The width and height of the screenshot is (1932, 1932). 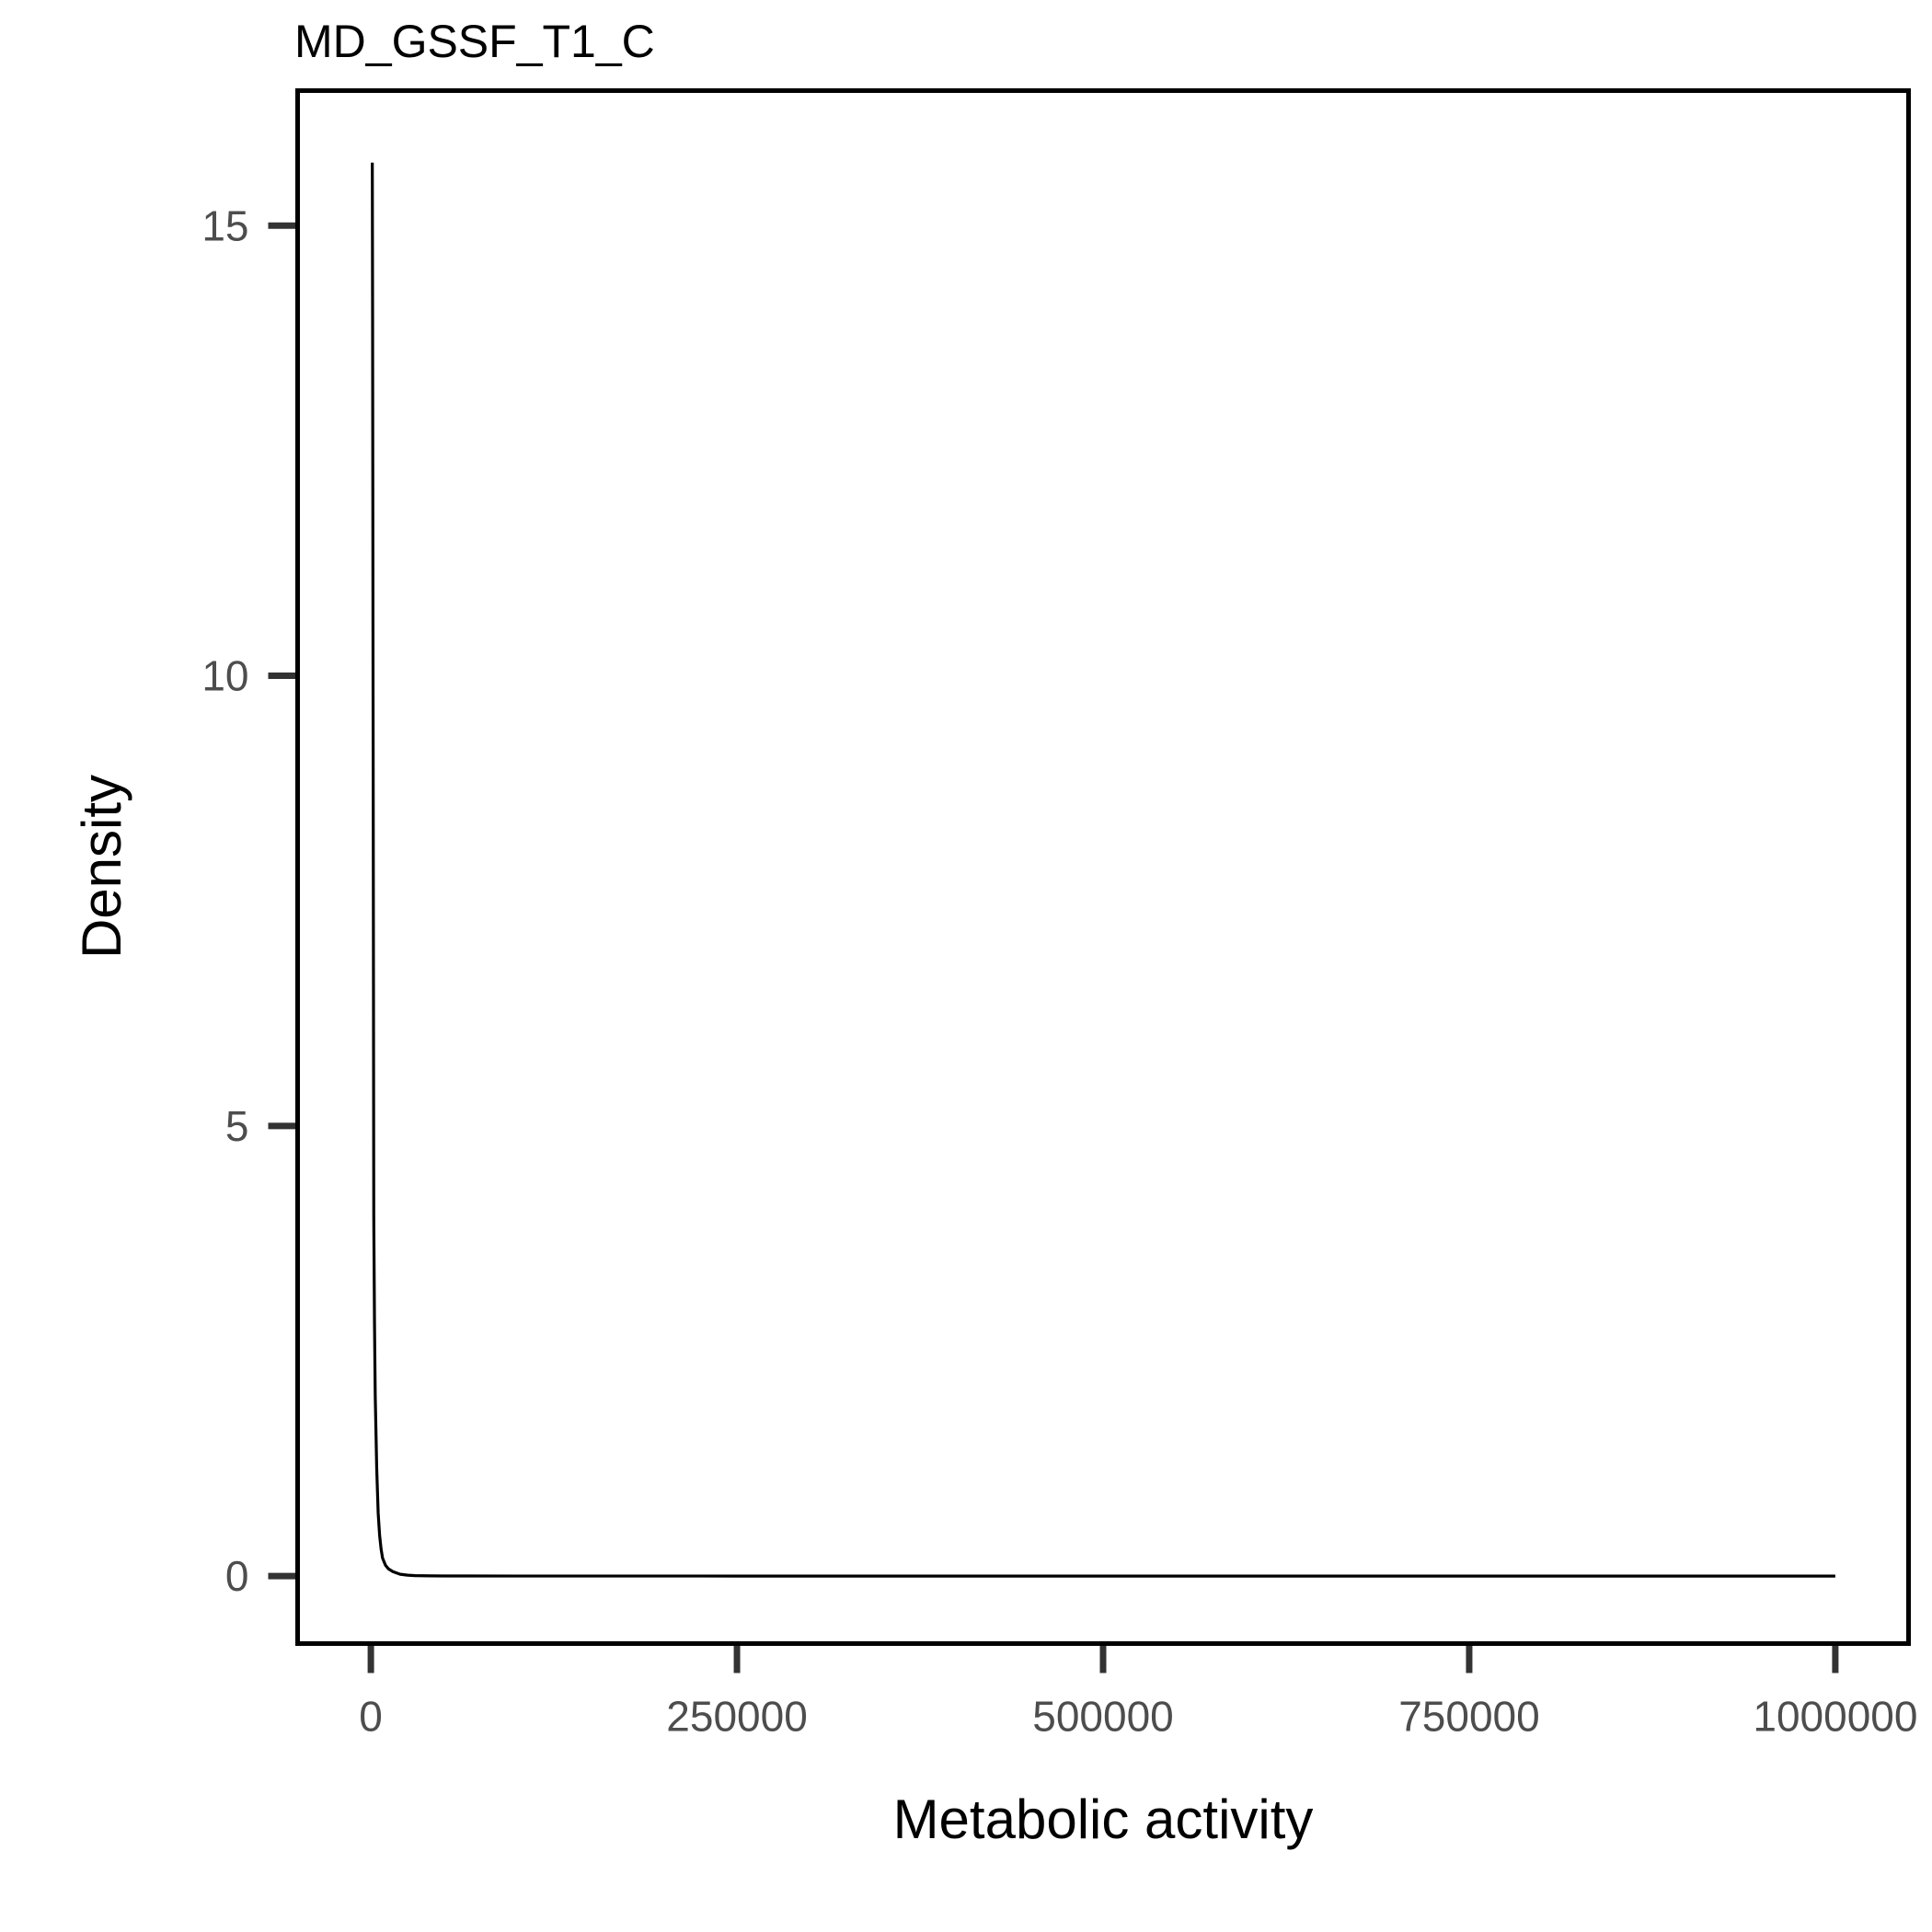 What do you see at coordinates (1103, 1717) in the screenshot?
I see `x-tick-label: 500000` at bounding box center [1103, 1717].